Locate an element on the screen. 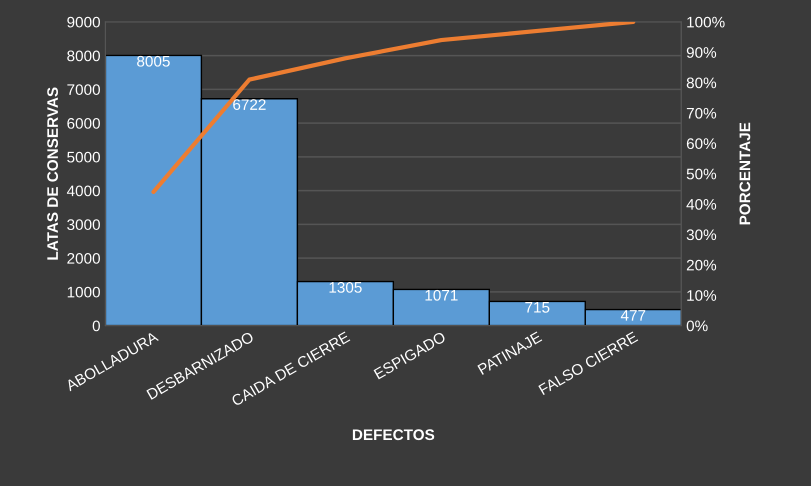 This screenshot has height=486, width=811. y-tick-label: 1000 is located at coordinates (84, 292).